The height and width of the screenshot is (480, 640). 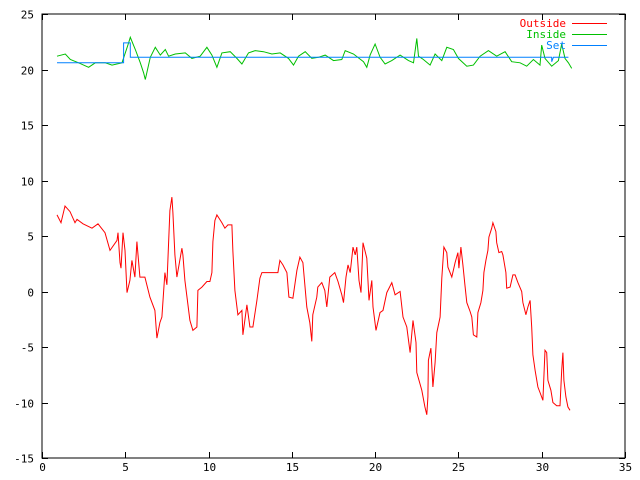 What do you see at coordinates (42, 467) in the screenshot?
I see `x-tick-label: 0` at bounding box center [42, 467].